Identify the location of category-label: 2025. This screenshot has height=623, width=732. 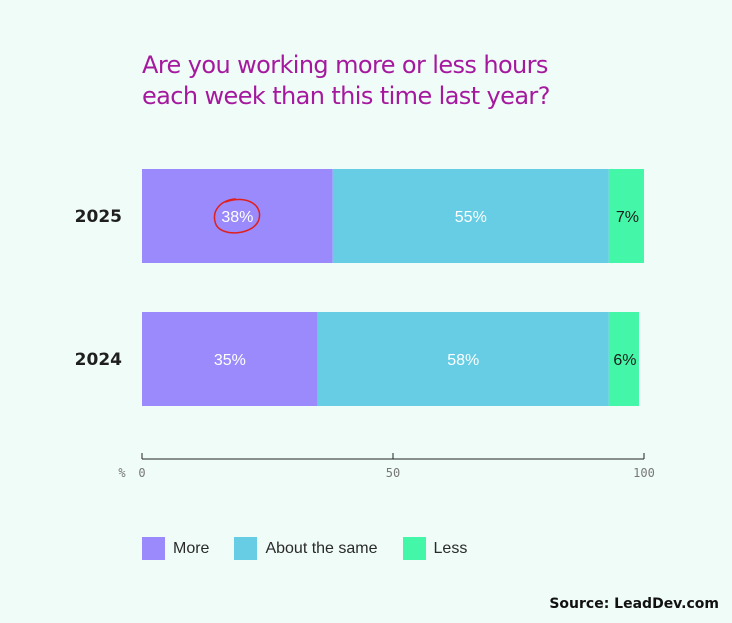
(98, 217).